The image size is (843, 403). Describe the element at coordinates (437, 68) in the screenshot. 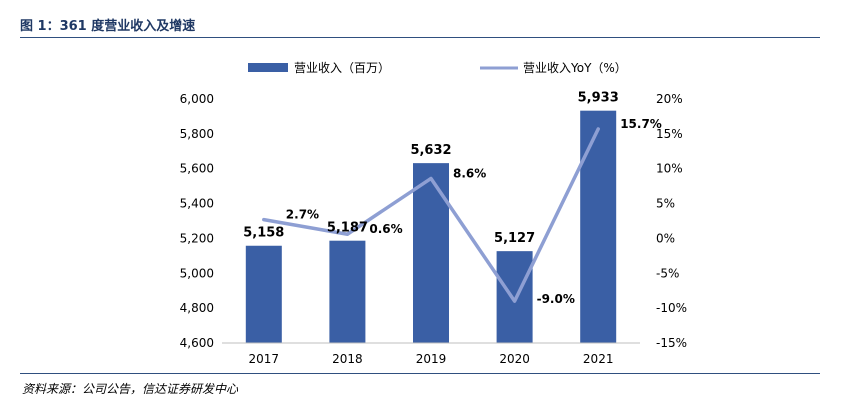

I see `chart-legend: 营业收入（百万） 营业收入YoY（%）` at that location.